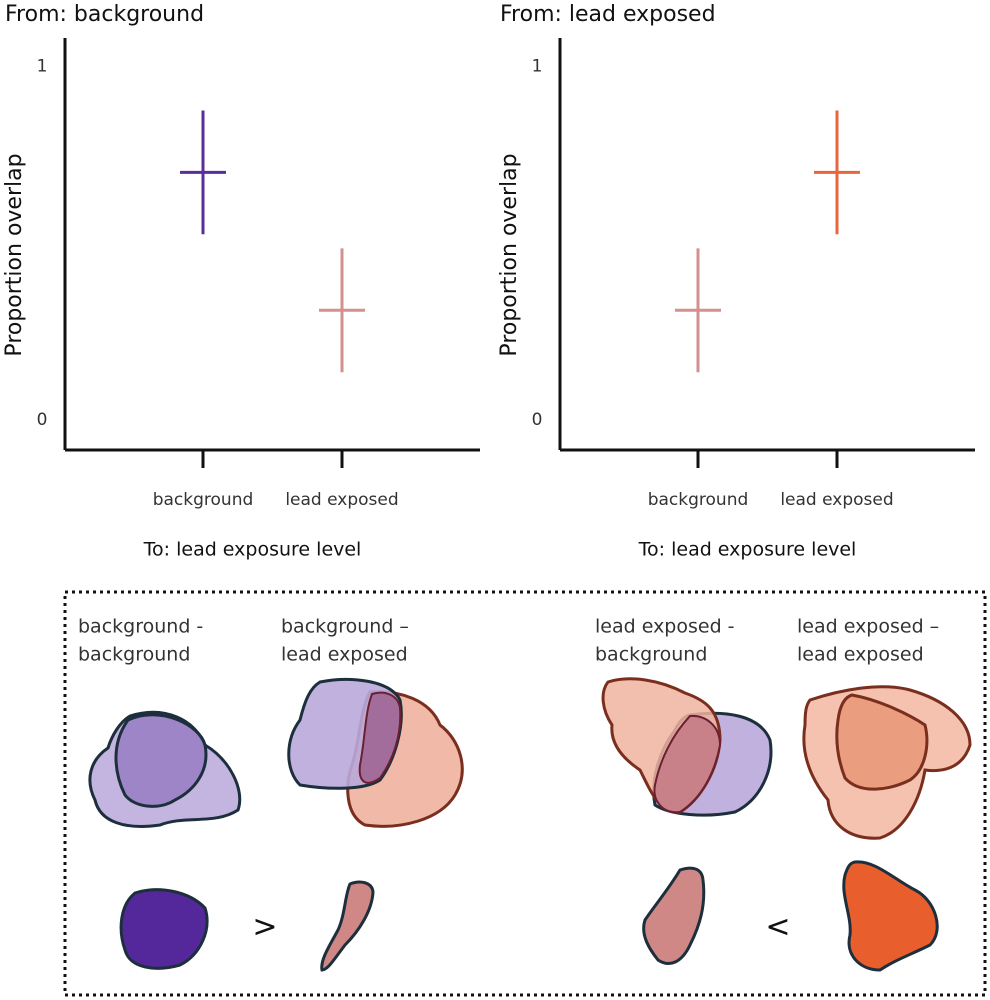 This screenshot has width=990, height=1000. I want to click on diagram-label: lead exposed –, so click(868, 627).